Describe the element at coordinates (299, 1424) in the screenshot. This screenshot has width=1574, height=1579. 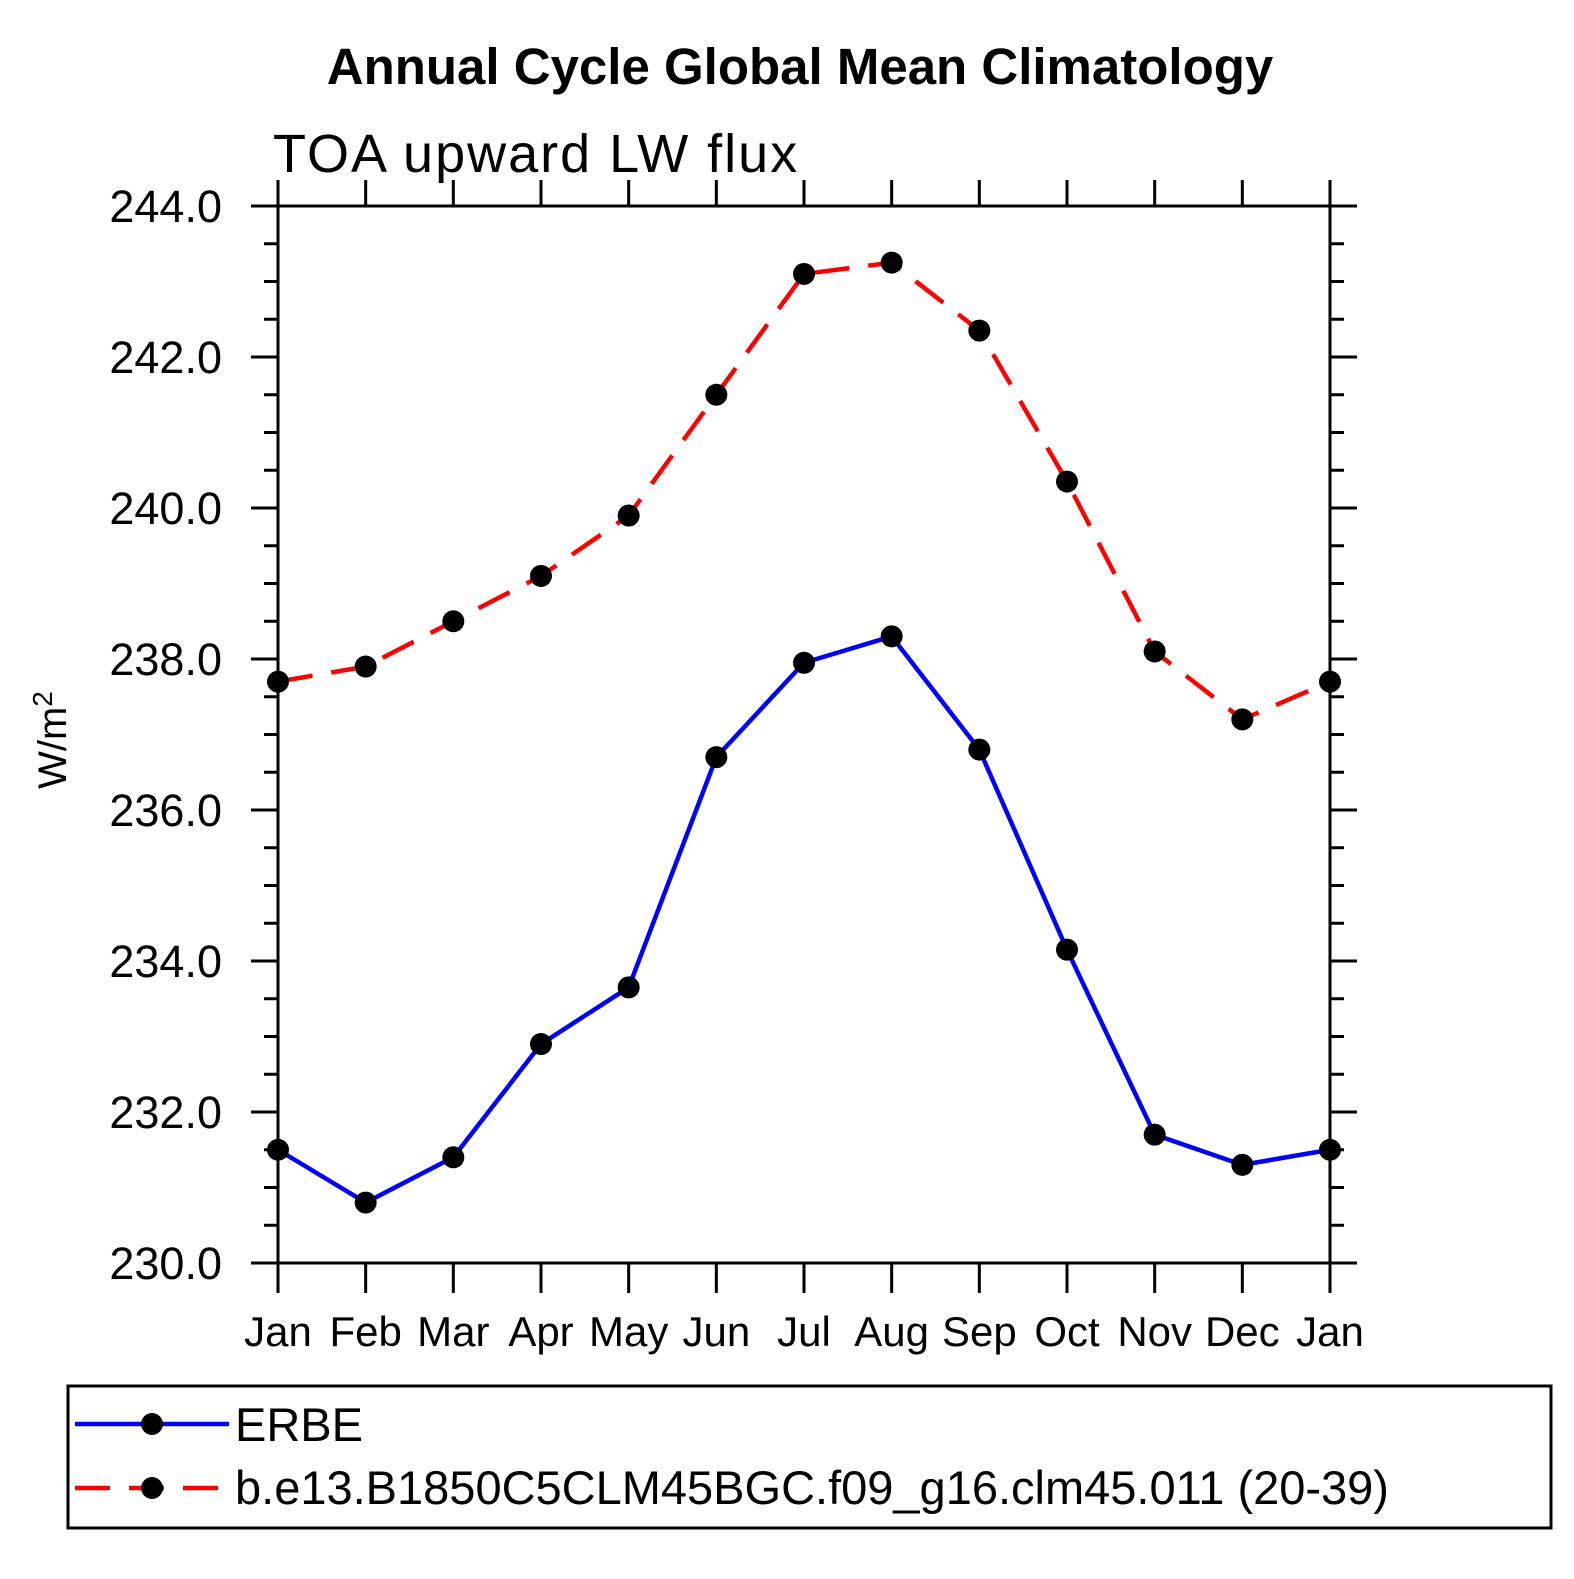
I see `legend-label-erbe: ERBE` at that location.